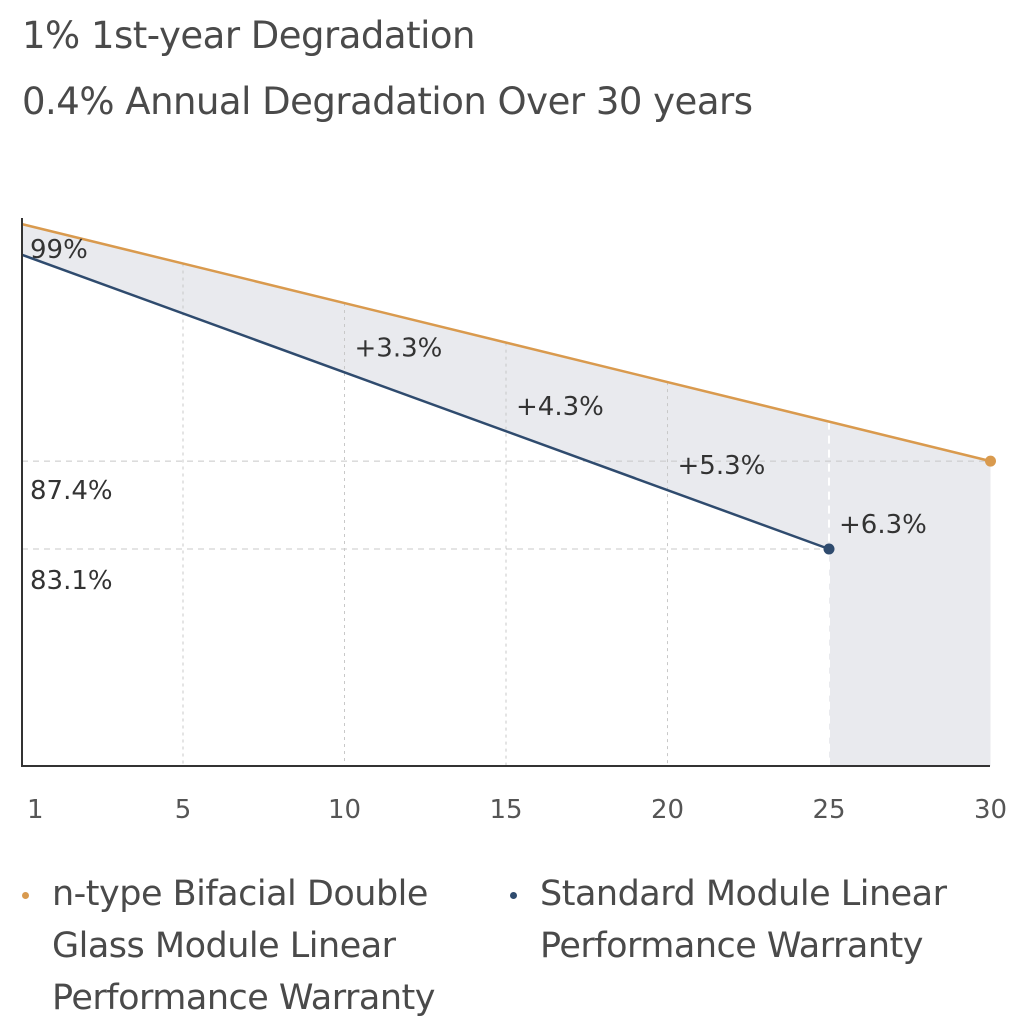  Describe the element at coordinates (71, 491) in the screenshot. I see `y-value-label-874: 87.4%` at that location.